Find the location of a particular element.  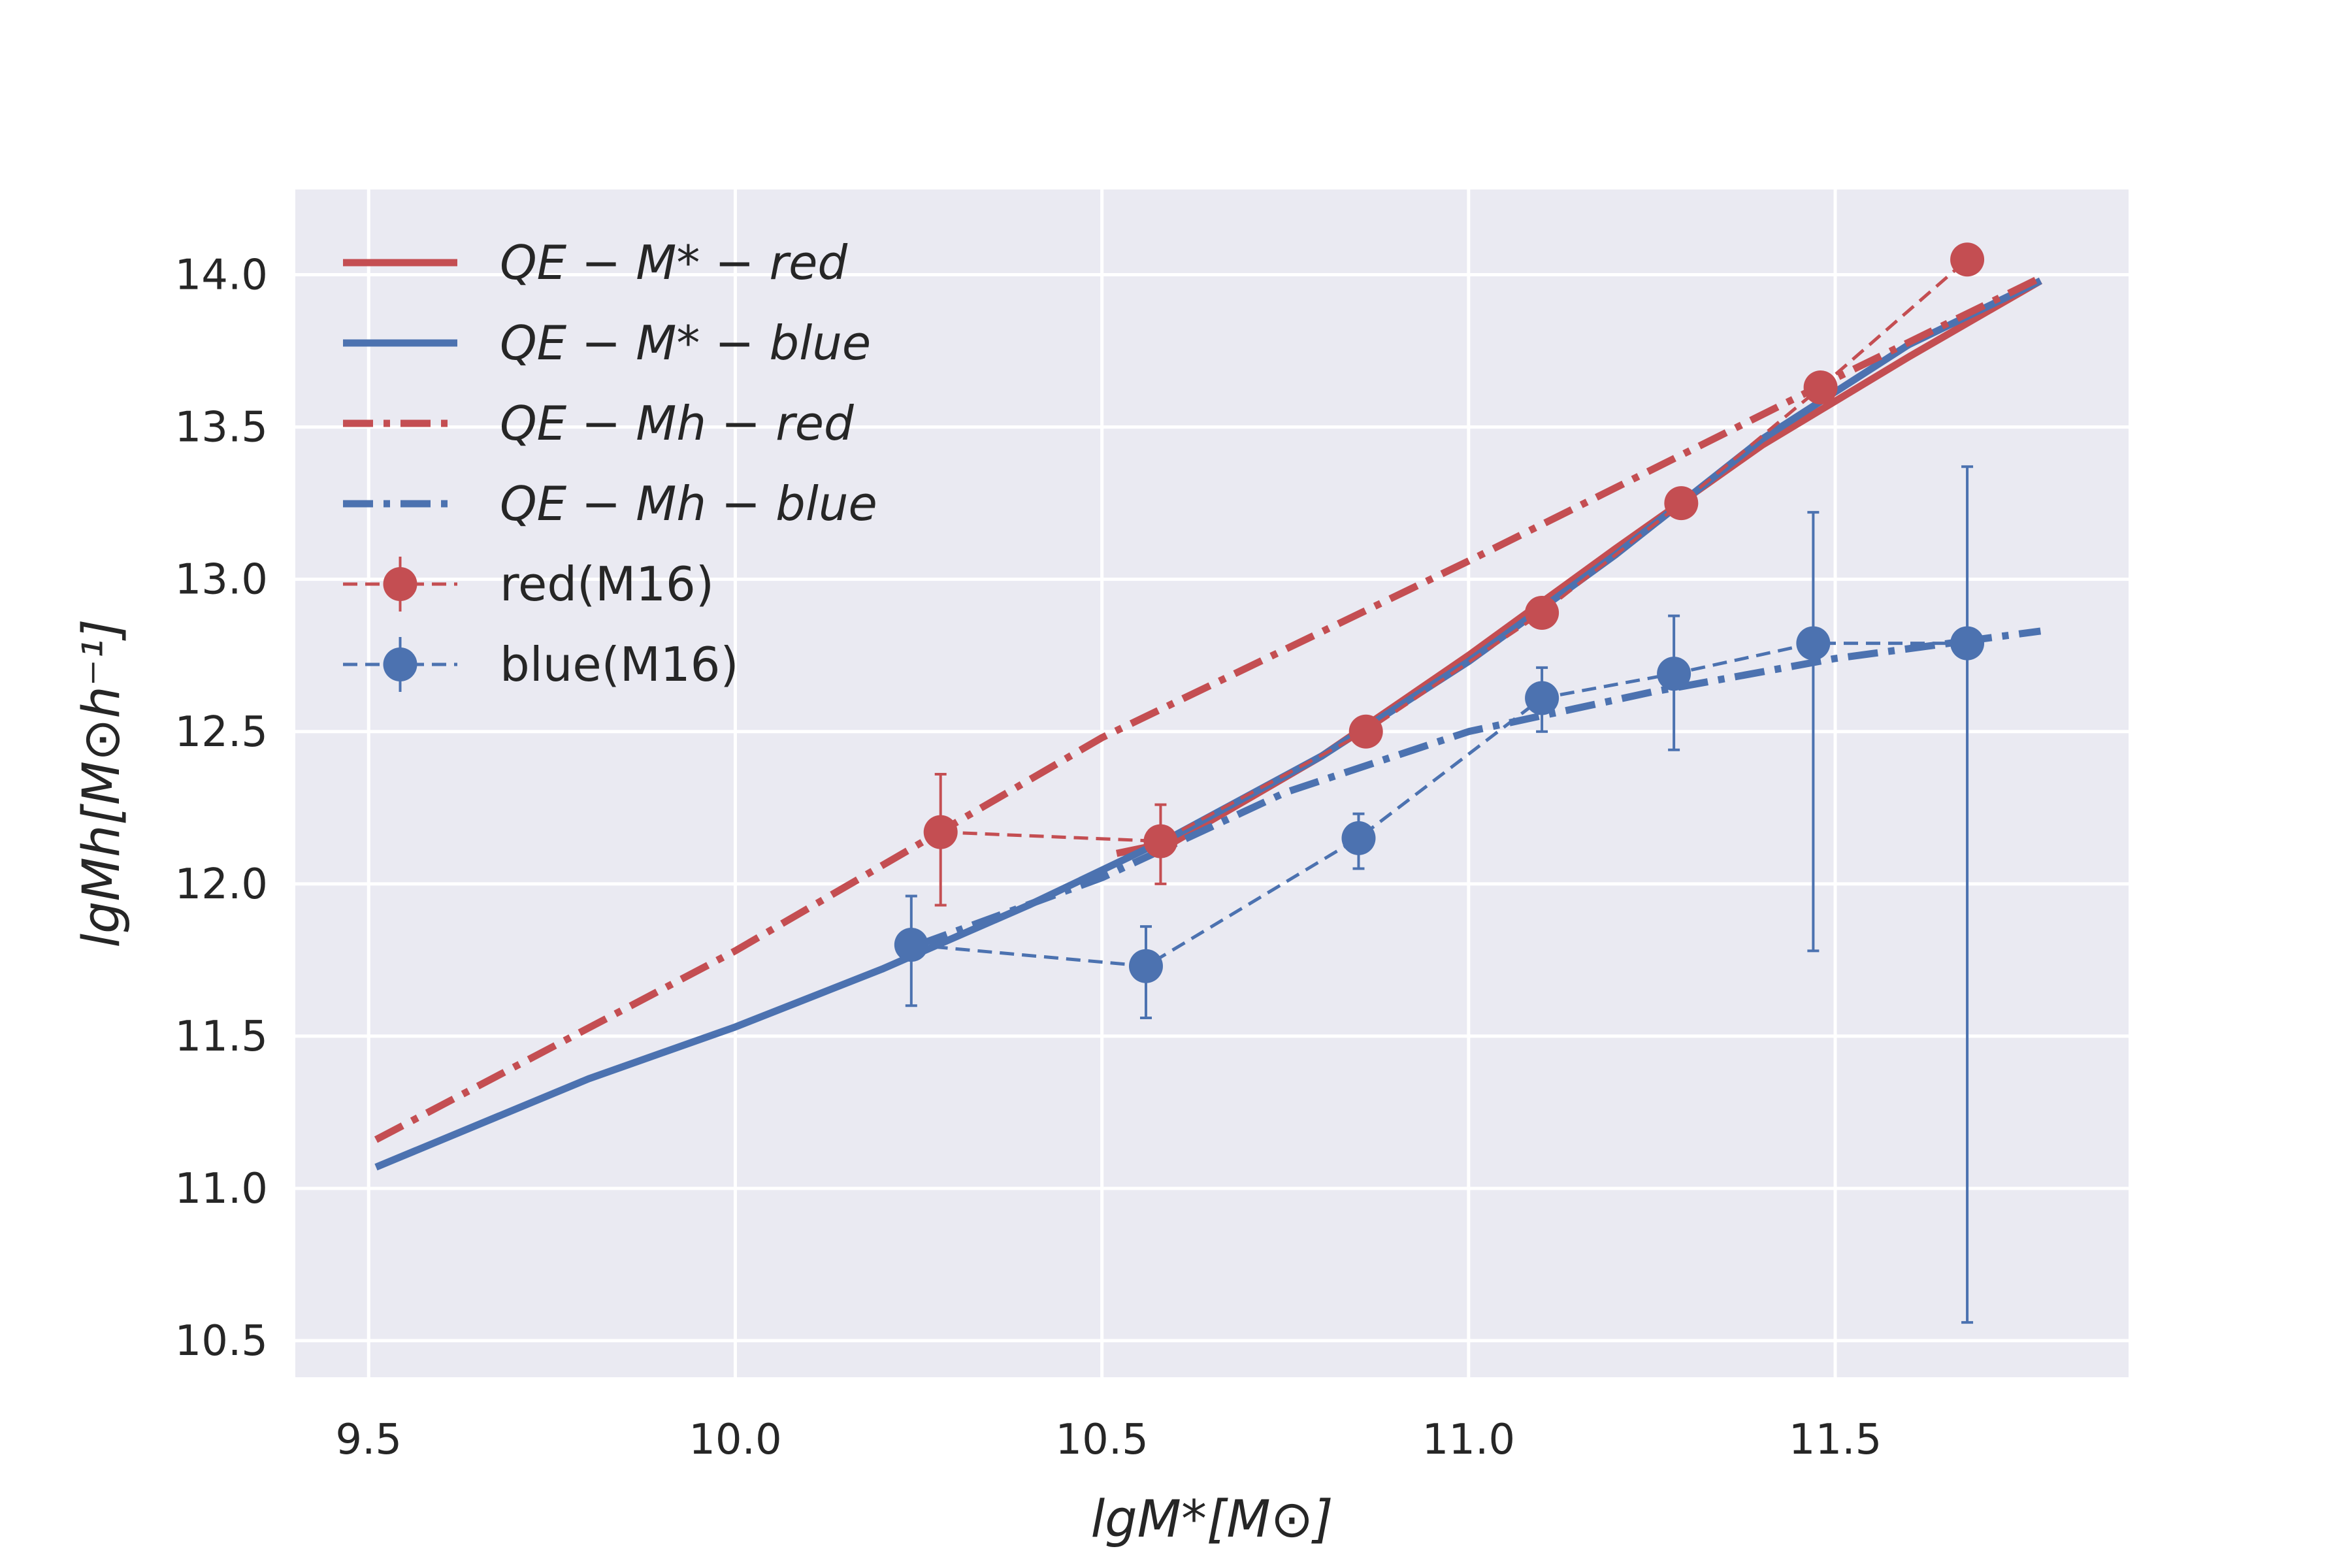

x-axis-label: lgM*[M⊙] is located at coordinates (1212, 1519).